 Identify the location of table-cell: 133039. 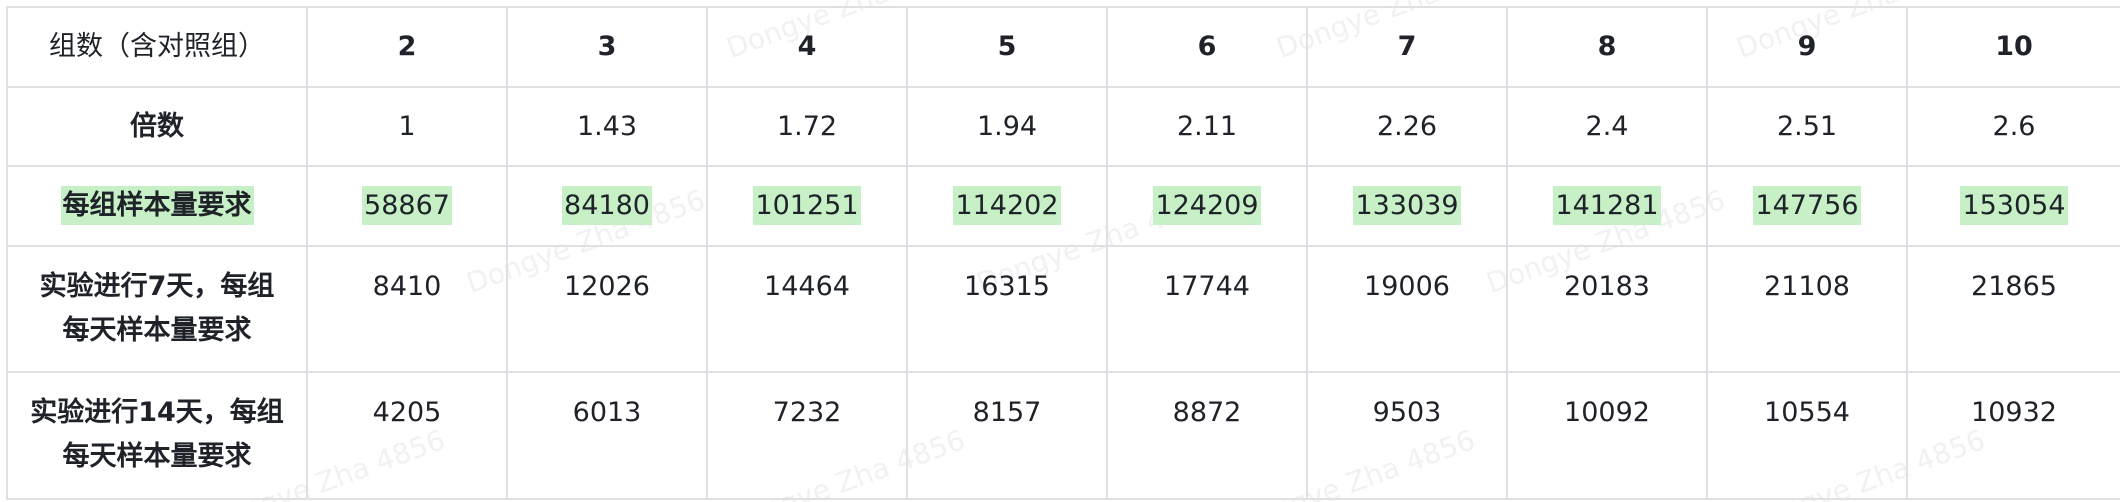
(1407, 206).